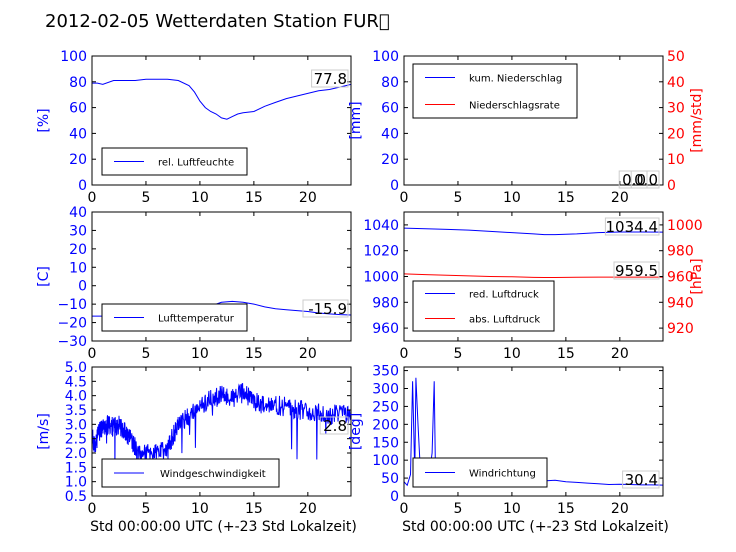  Describe the element at coordinates (381, 278) in the screenshot. I see `y-tick-label: 1000` at that location.